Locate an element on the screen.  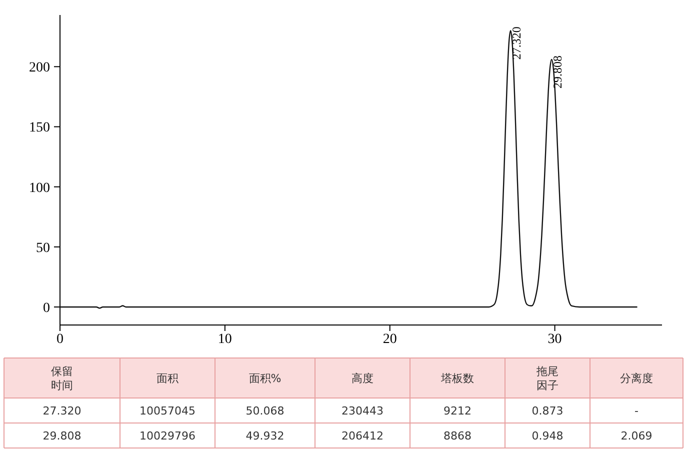
text: 0.948 is located at coordinates (548, 436).